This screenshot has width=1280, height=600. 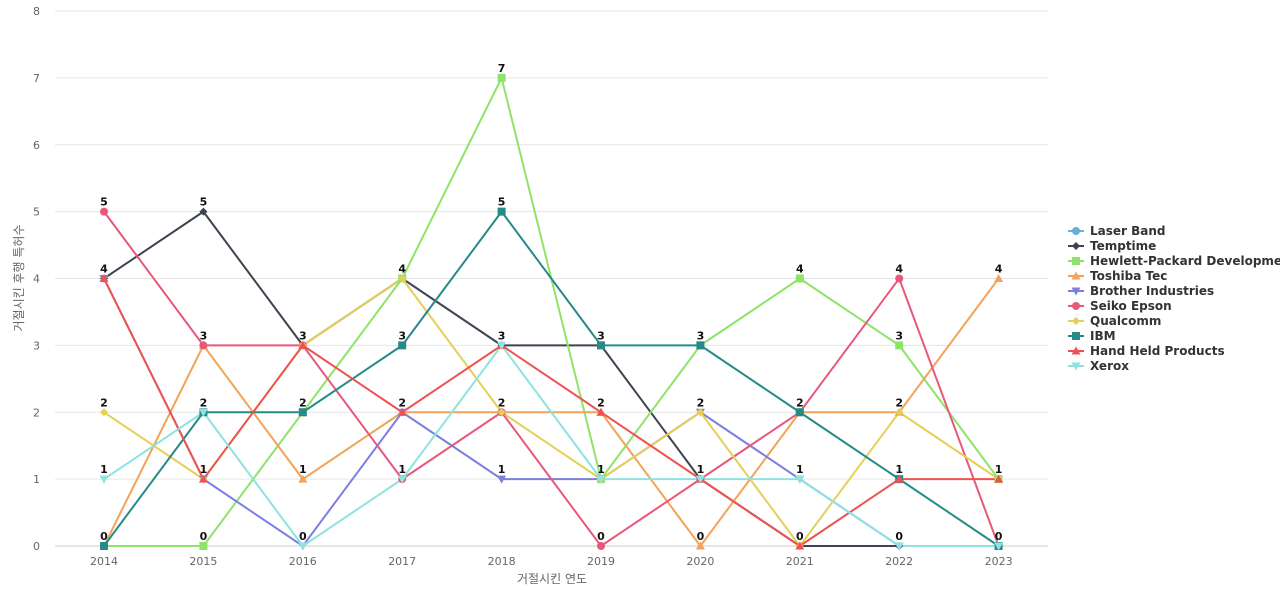 I want to click on y-axis-title: 거절시킨 후행 특허수, so click(x=18, y=278).